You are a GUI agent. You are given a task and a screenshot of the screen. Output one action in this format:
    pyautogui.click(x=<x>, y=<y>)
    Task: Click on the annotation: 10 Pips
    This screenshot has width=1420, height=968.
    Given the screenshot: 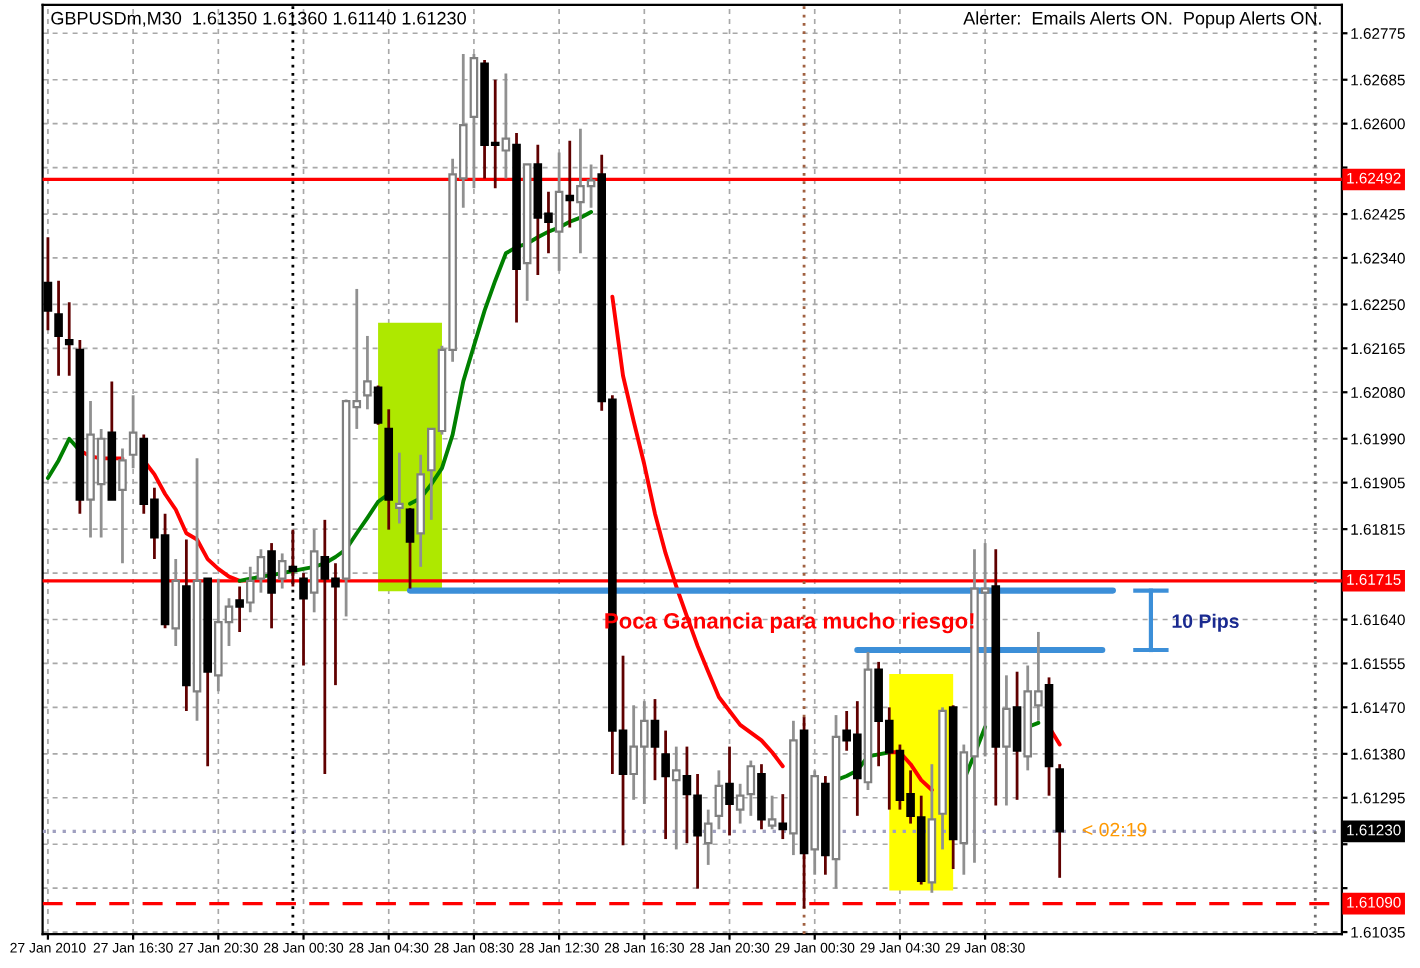 What is the action you would take?
    pyautogui.click(x=1205, y=622)
    